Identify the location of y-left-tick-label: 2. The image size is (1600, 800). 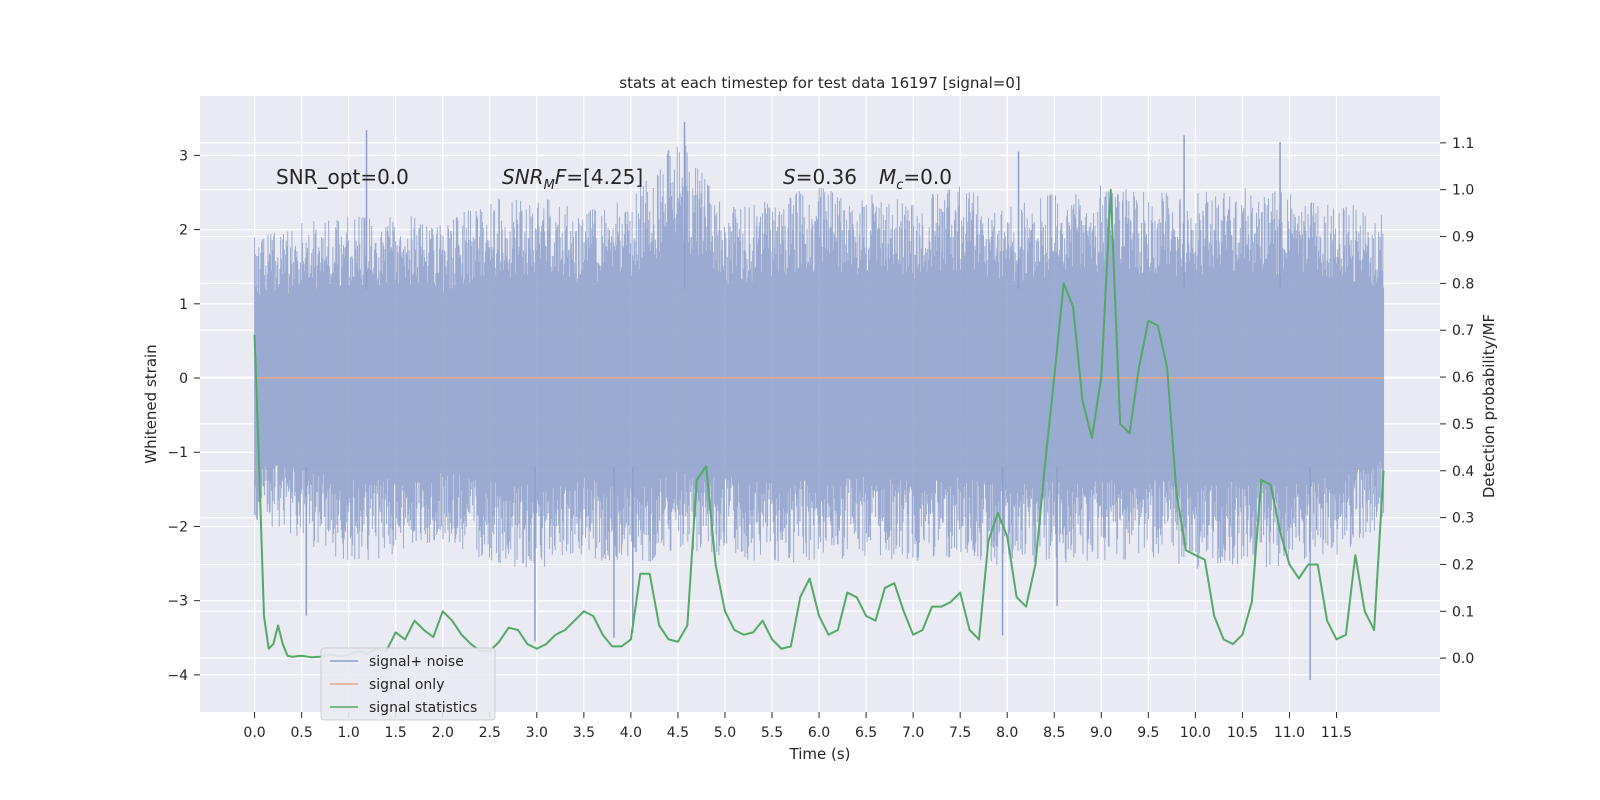
(183, 231).